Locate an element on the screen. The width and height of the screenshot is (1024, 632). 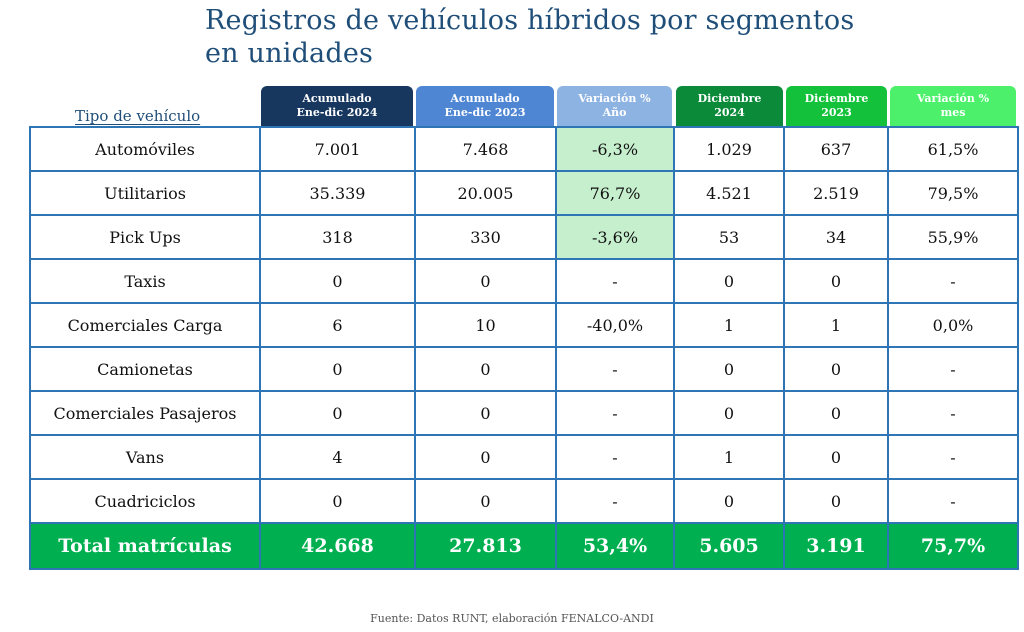
row-label: Comerciales Pasajeros is located at coordinates (145, 413).